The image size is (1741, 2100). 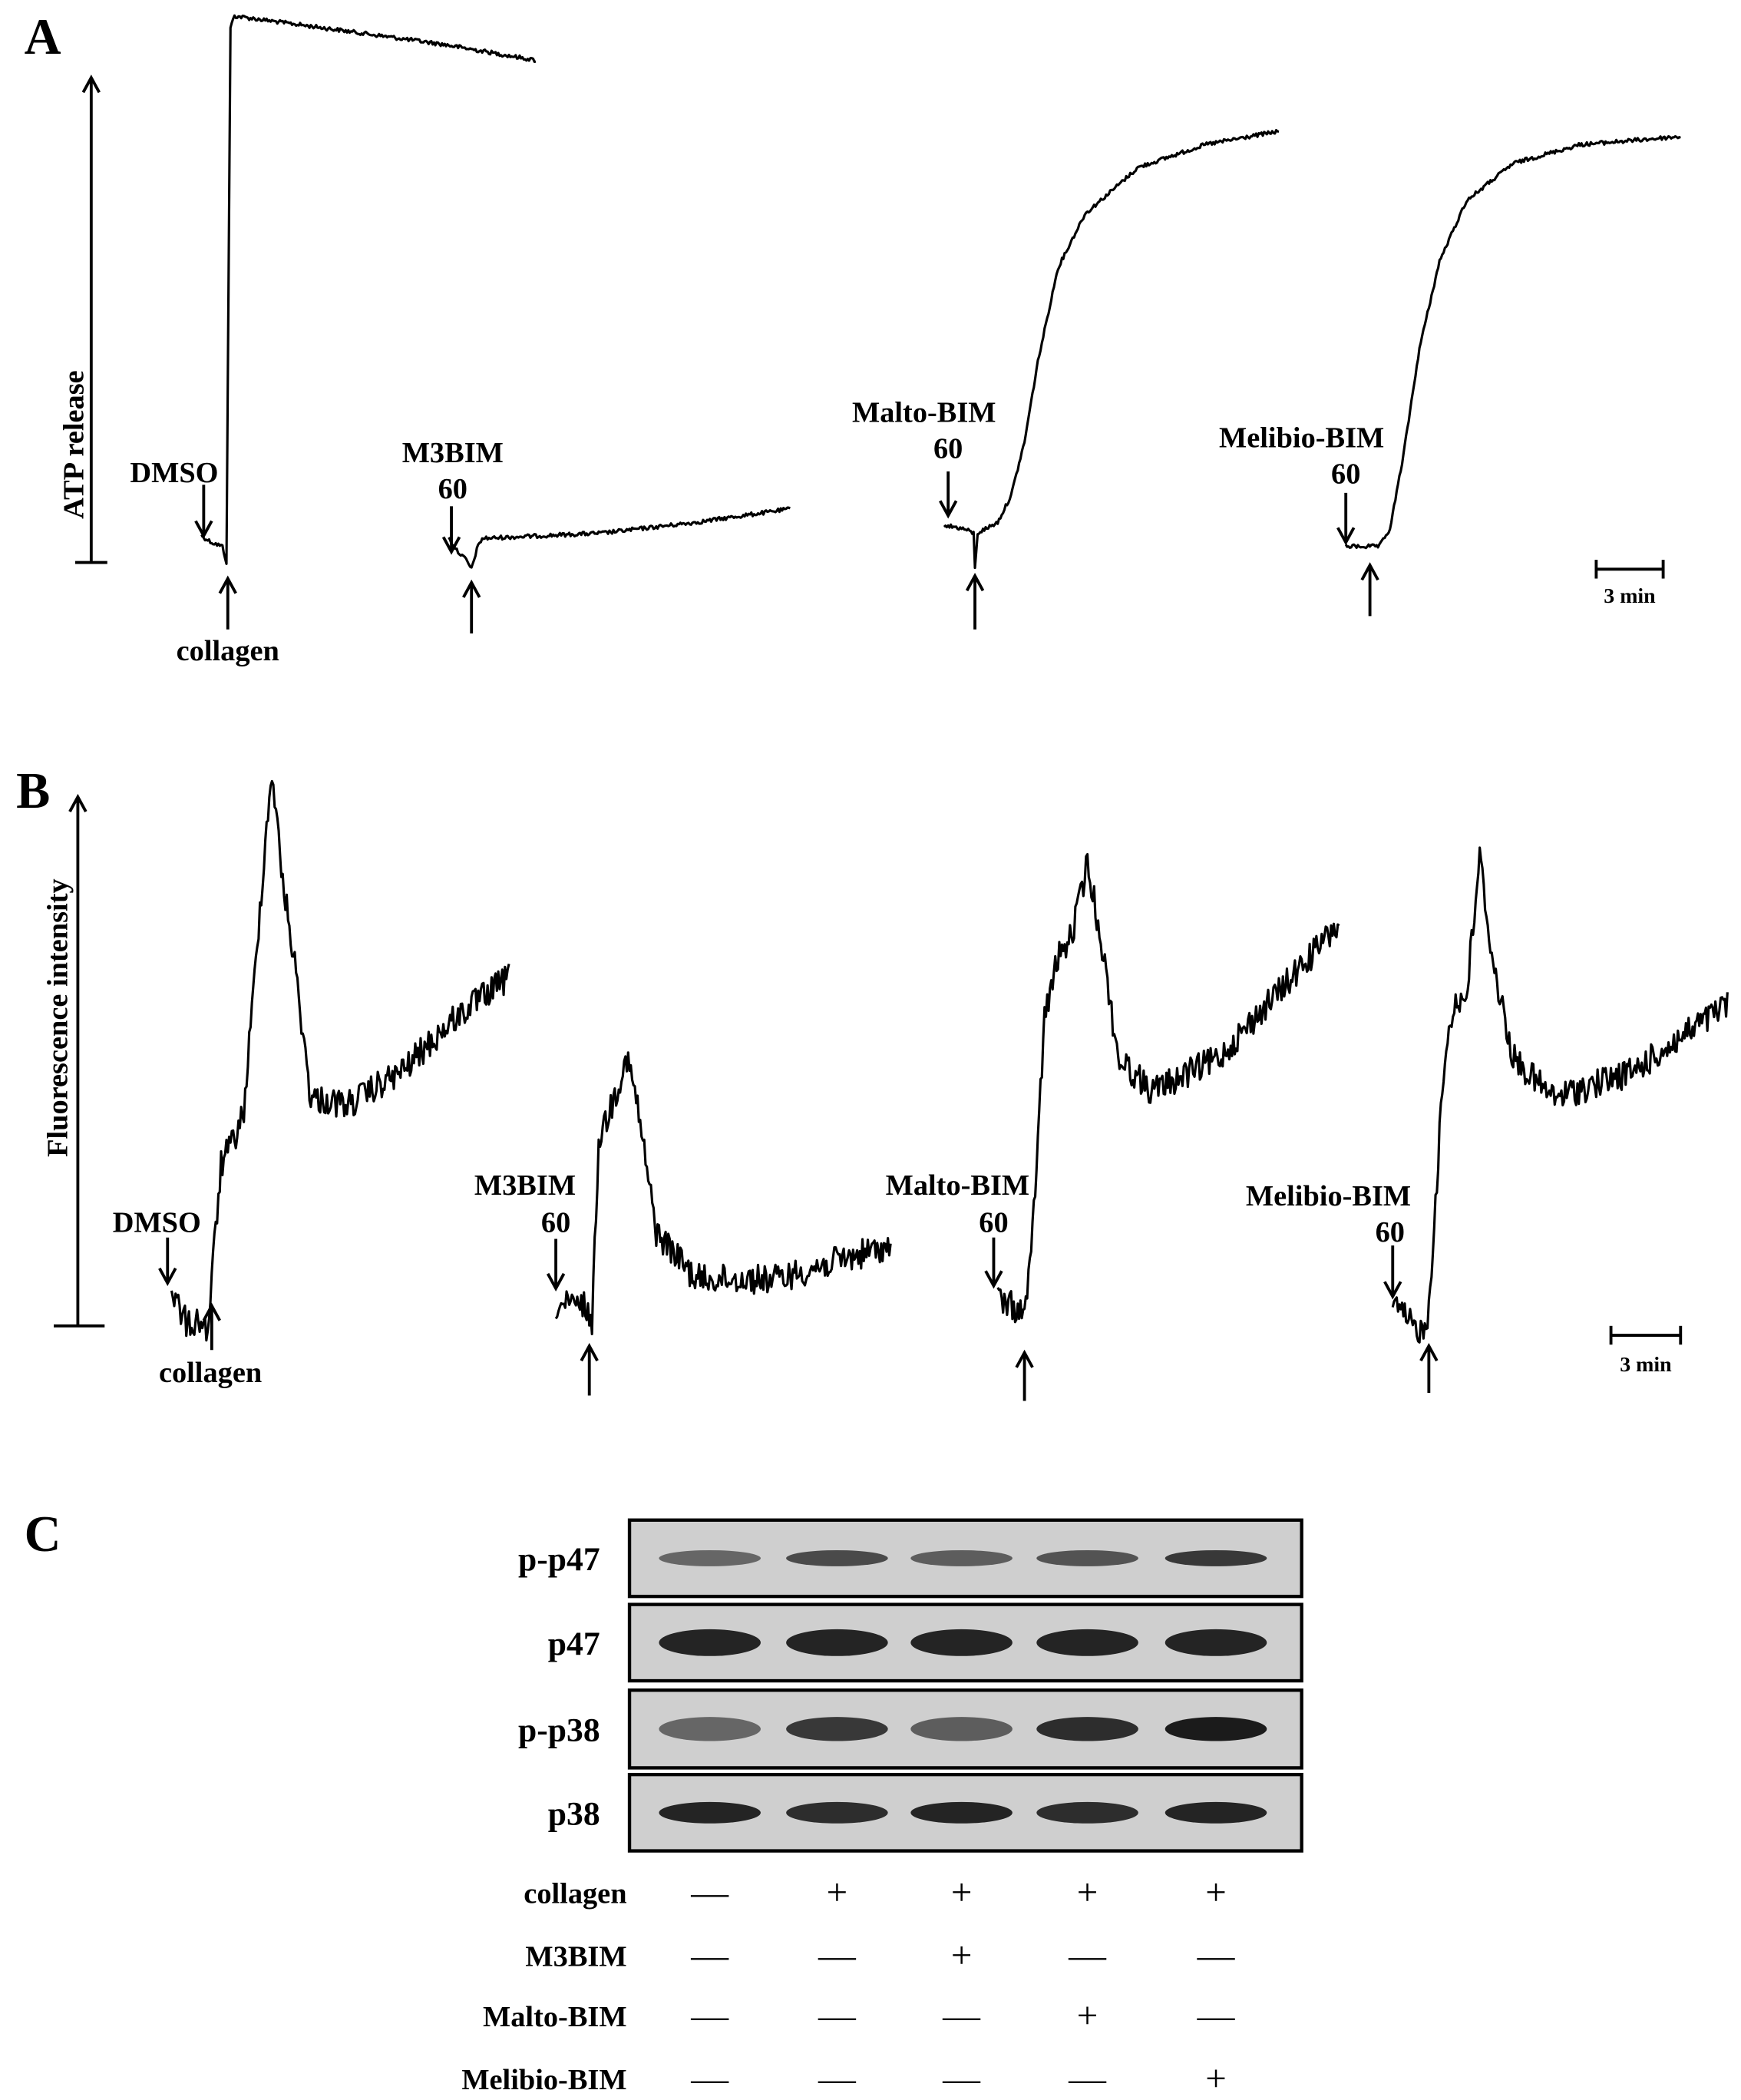 What do you see at coordinates (559, 1731) in the screenshot?
I see `blot-label: p-p38` at bounding box center [559, 1731].